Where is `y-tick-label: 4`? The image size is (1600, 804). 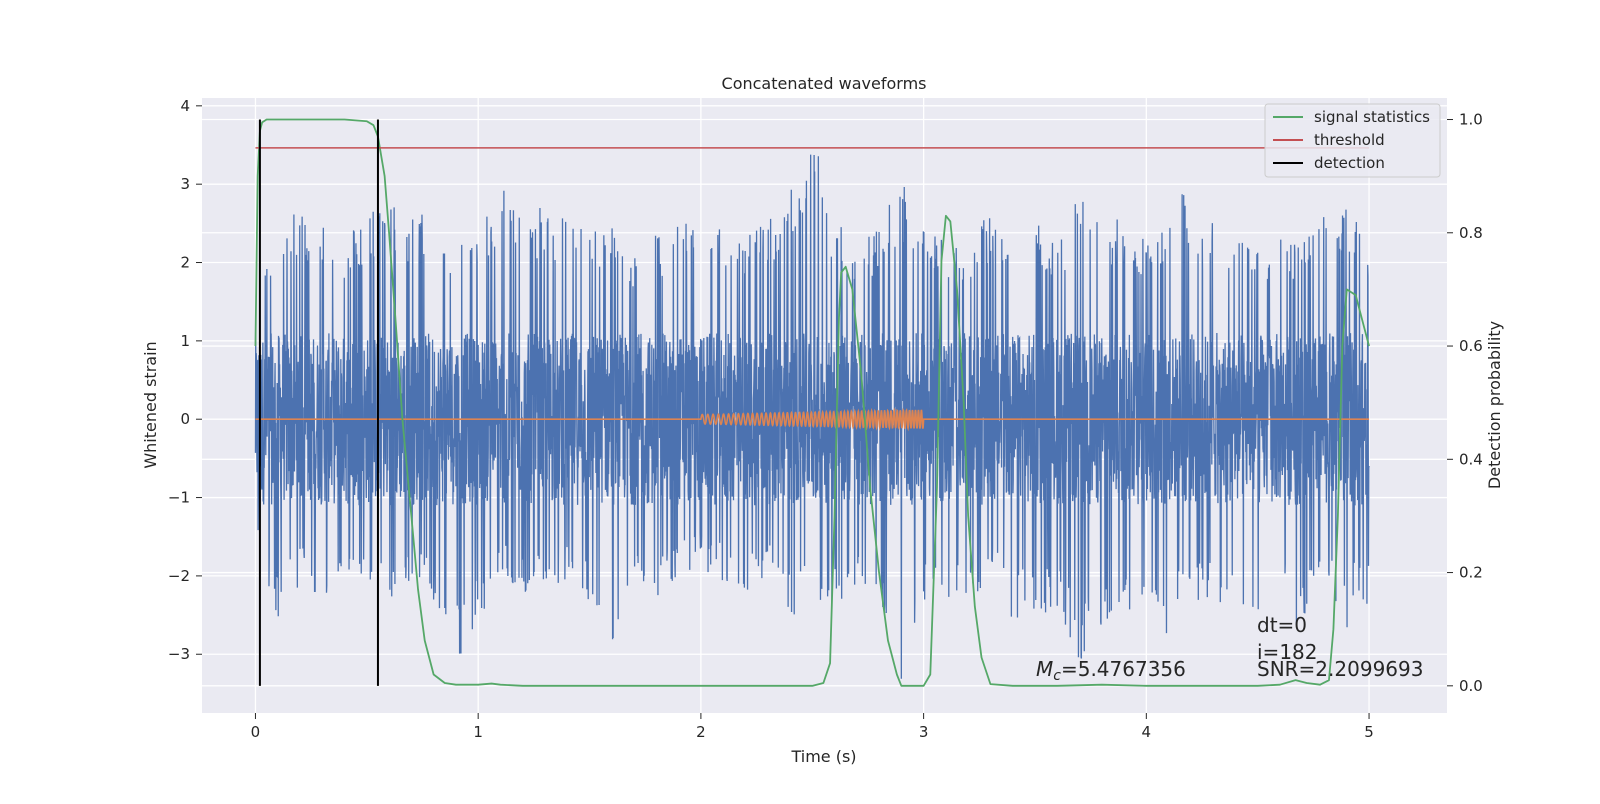 y-tick-label: 4 is located at coordinates (185, 106).